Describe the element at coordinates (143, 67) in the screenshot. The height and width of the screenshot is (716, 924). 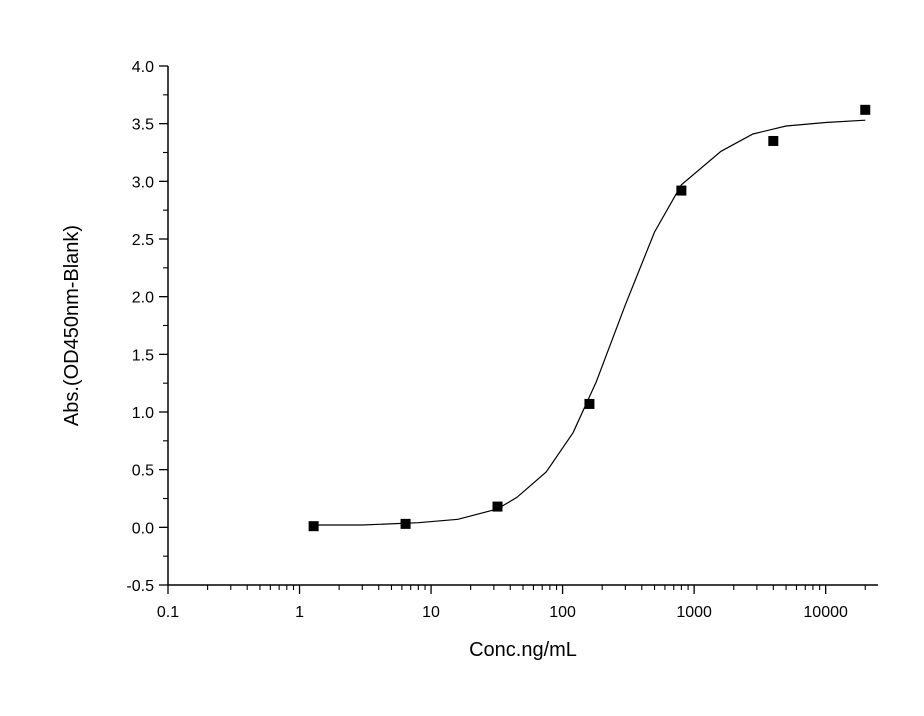
I see `y-tick-label: 4.0` at that location.